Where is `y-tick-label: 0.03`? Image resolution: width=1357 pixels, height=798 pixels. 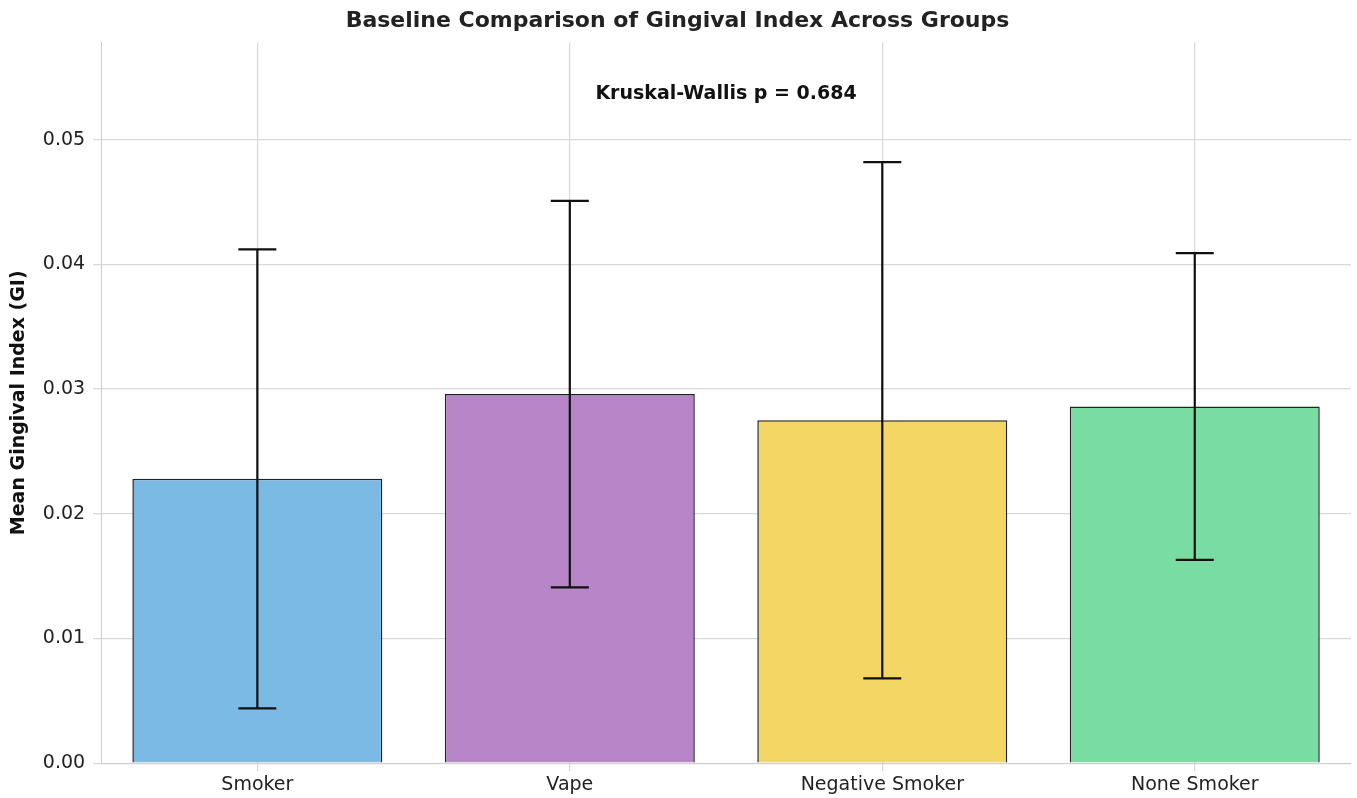 y-tick-label: 0.03 is located at coordinates (64, 387).